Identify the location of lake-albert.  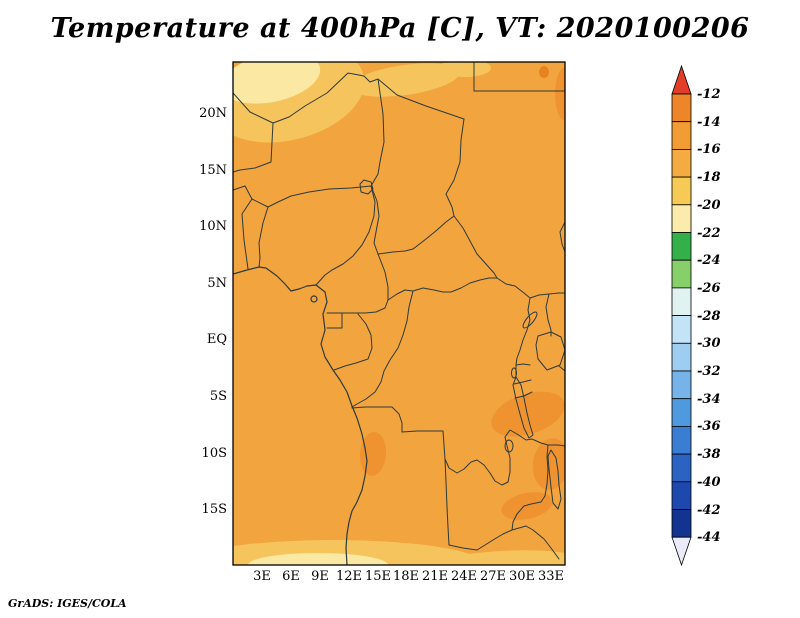
(530, 320).